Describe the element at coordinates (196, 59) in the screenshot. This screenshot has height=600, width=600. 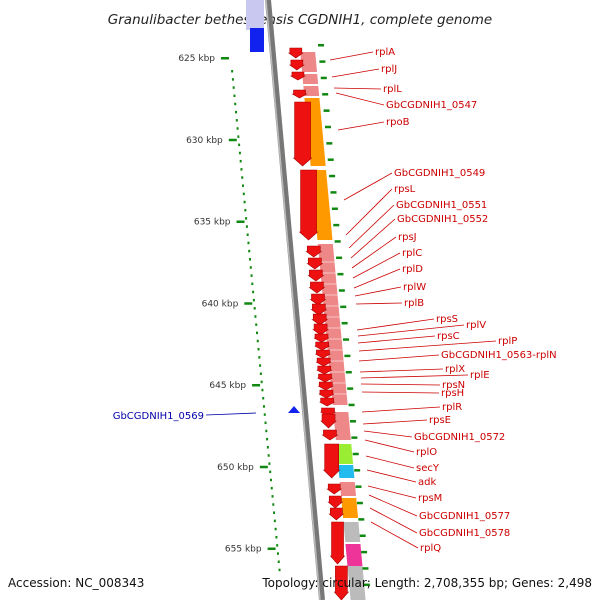
I see `kbp-tick-label: 625 kbp` at that location.